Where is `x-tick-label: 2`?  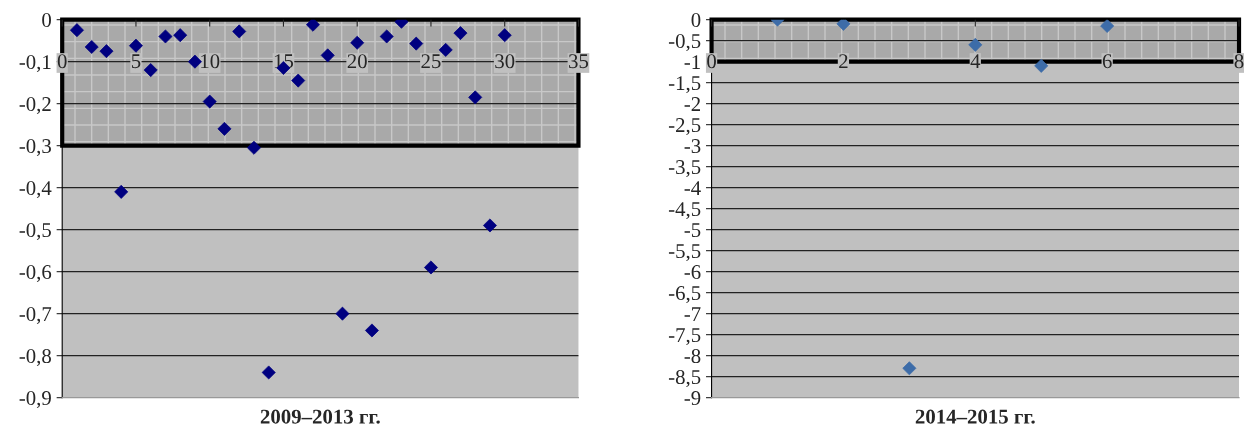 x-tick-label: 2 is located at coordinates (843, 61).